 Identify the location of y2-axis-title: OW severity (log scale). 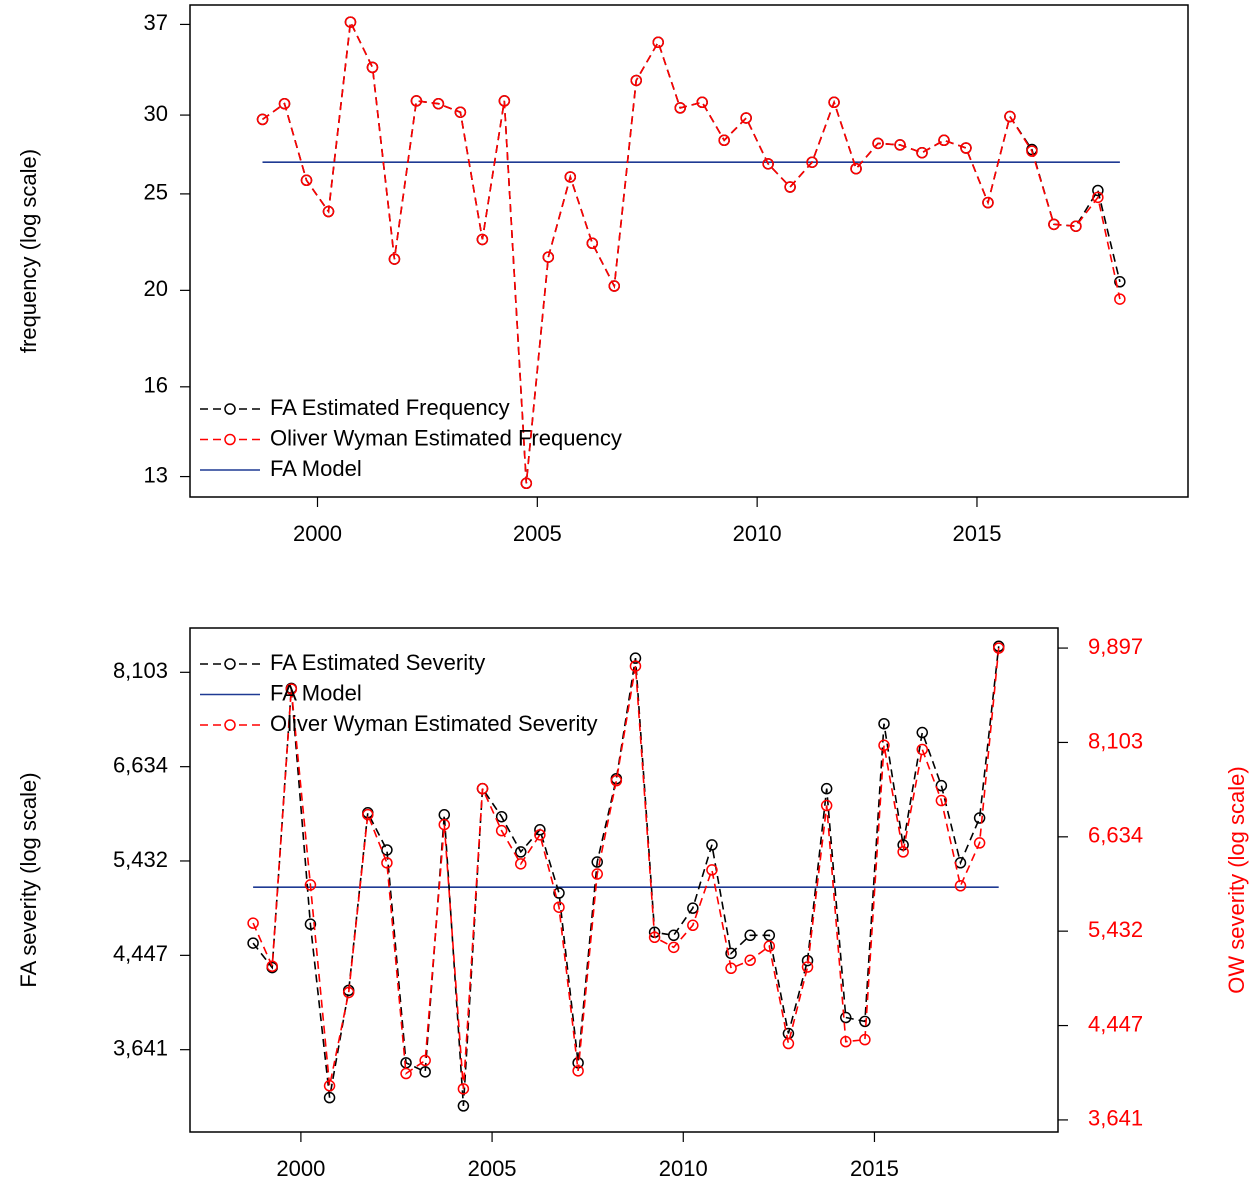
(1236, 879).